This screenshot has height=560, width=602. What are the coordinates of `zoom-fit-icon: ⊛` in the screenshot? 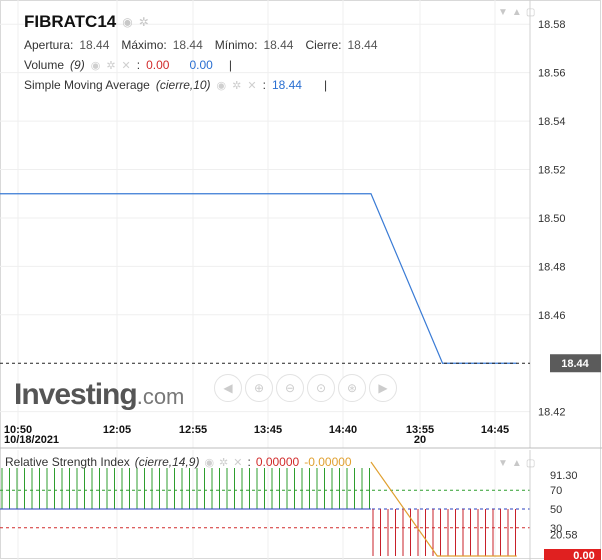 It's located at (352, 388).